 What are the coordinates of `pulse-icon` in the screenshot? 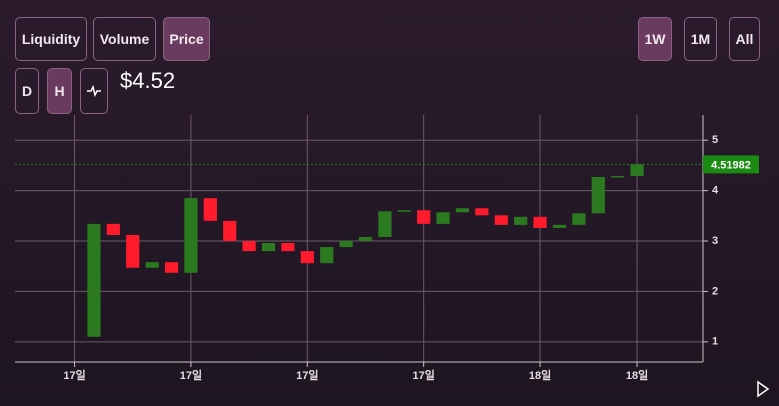 It's located at (94, 91).